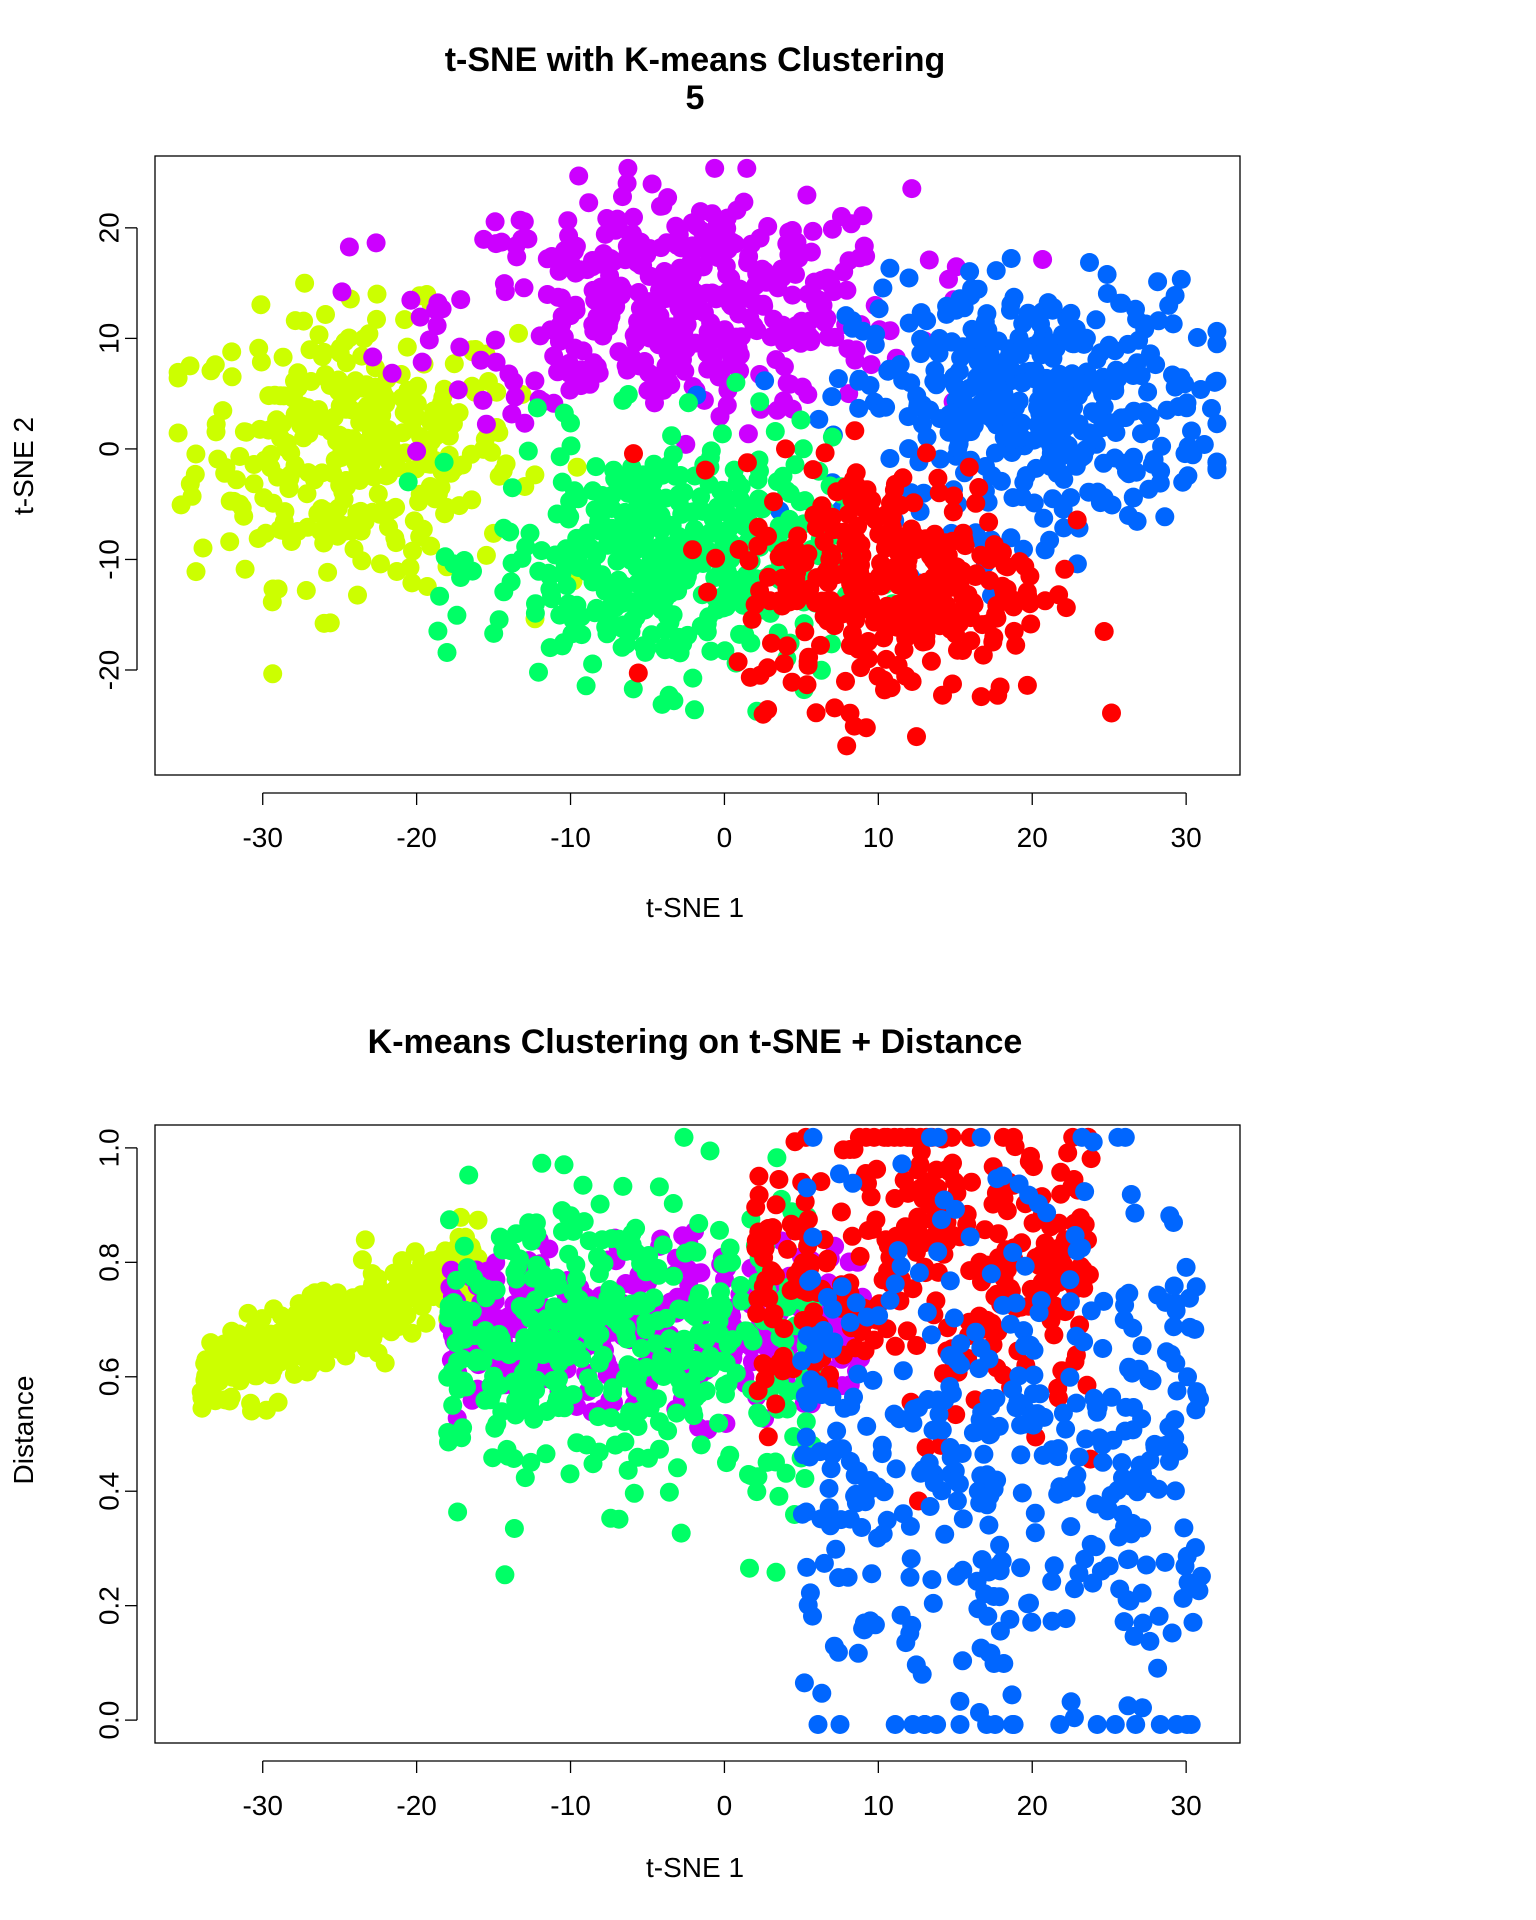  Describe the element at coordinates (109, 670) in the screenshot. I see `y-tick-label: -20` at that location.